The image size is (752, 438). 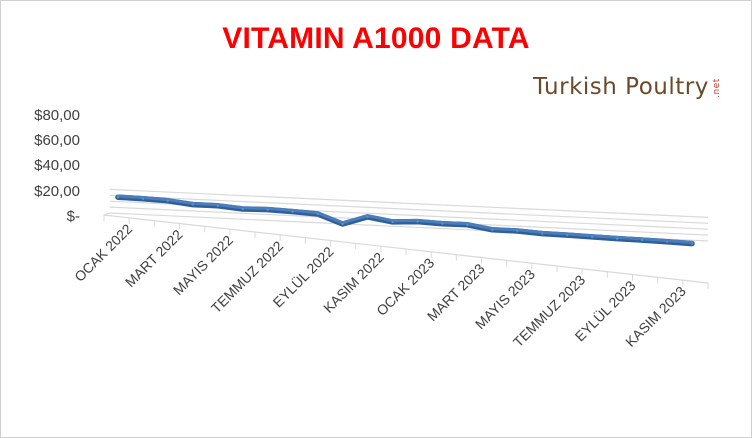 I want to click on y-tick-label: $80,00, so click(x=57, y=115).